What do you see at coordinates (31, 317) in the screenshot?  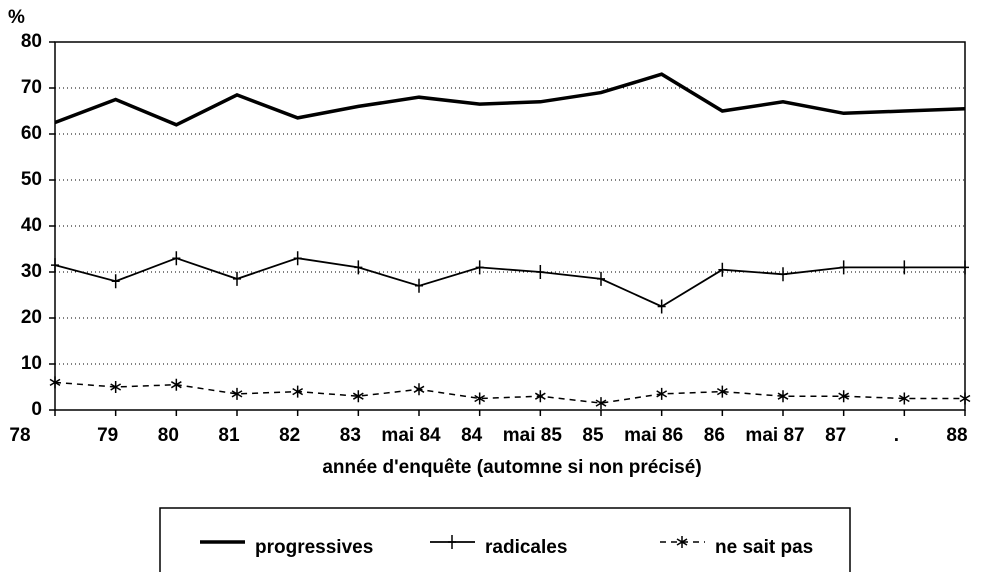 I see `y-tick-label: 20` at bounding box center [31, 317].